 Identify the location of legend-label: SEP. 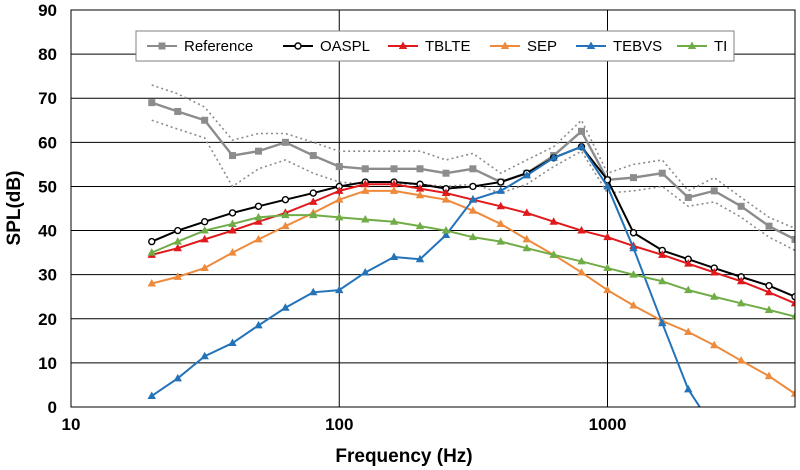
(542, 46).